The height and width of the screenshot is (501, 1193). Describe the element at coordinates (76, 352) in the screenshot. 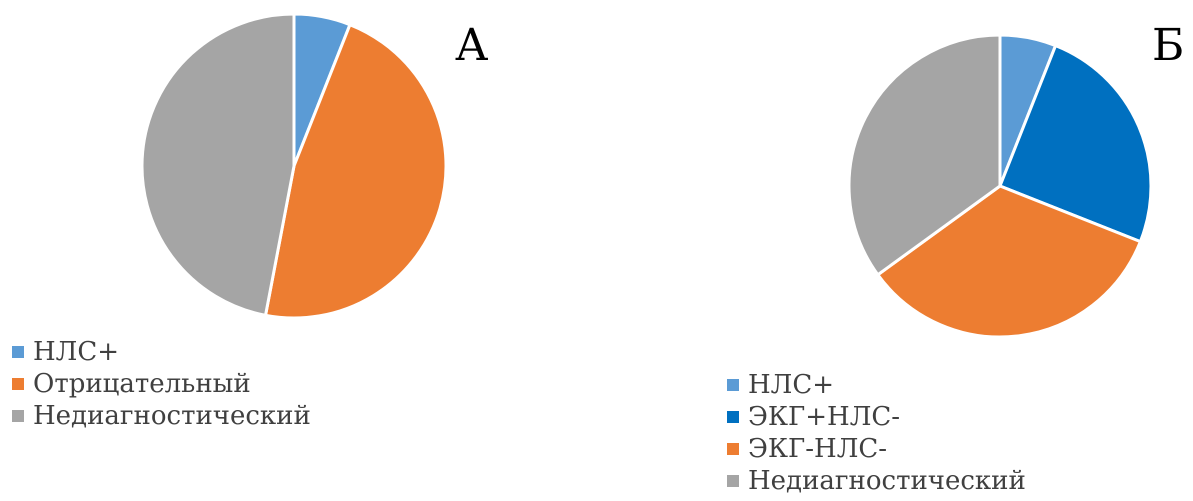

I see `legend-a-label-0: НЛС+` at that location.